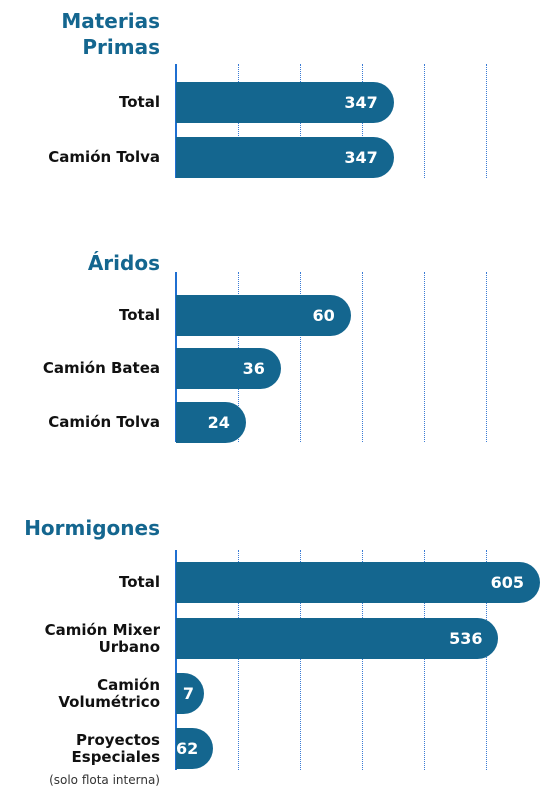 The width and height of the screenshot is (540, 790). I want to click on value-label: 605, so click(507, 582).